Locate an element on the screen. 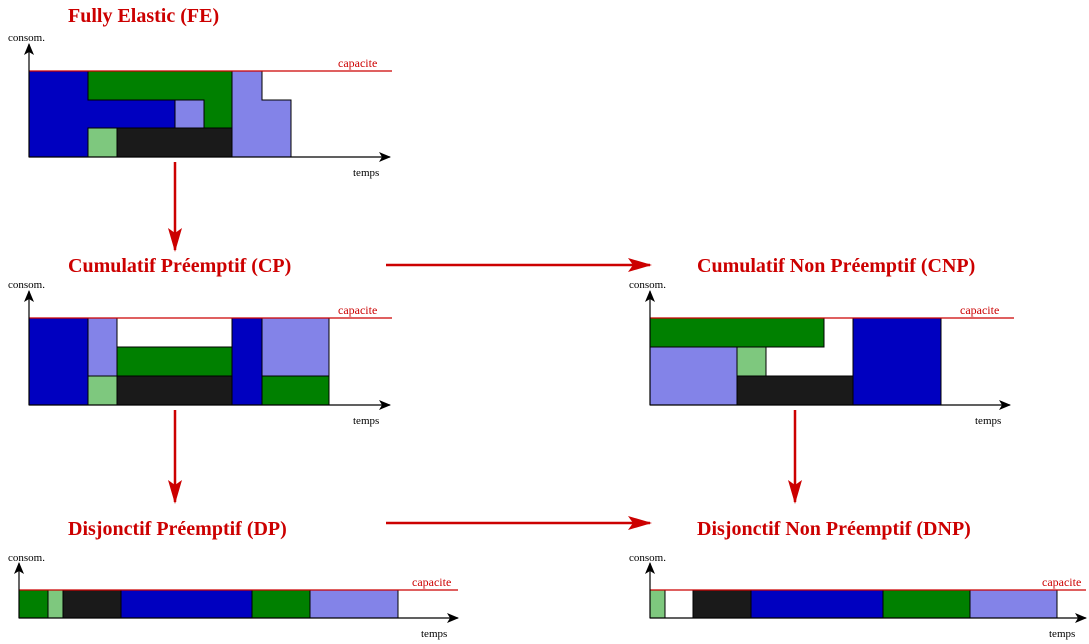 The image size is (1089, 644). fe-purple-task is located at coordinates (261, 114).